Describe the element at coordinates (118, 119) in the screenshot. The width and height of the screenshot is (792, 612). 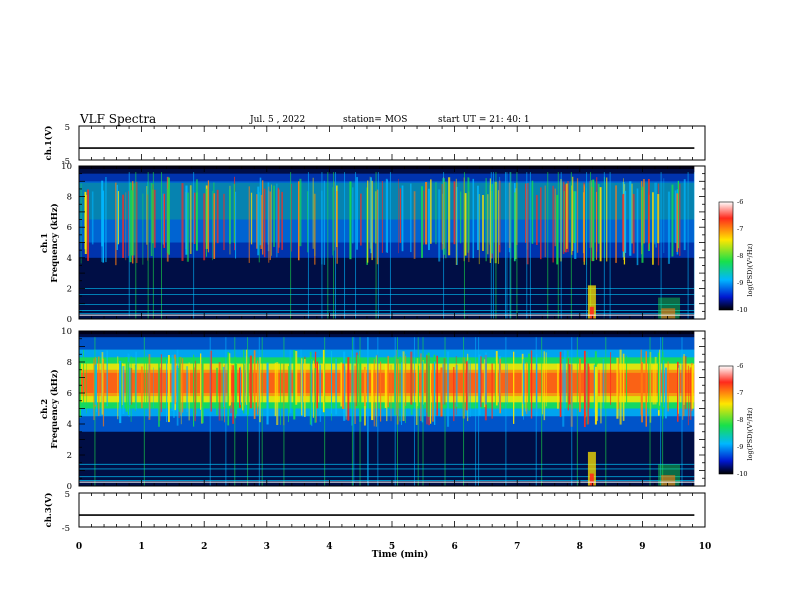
I see `chart-title: VLF Spectra` at that location.